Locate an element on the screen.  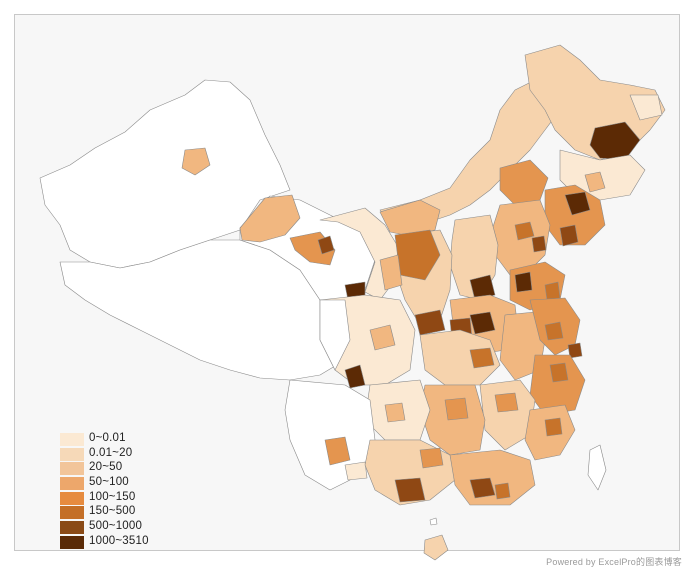
region-hainan is located at coordinates (436, 547).